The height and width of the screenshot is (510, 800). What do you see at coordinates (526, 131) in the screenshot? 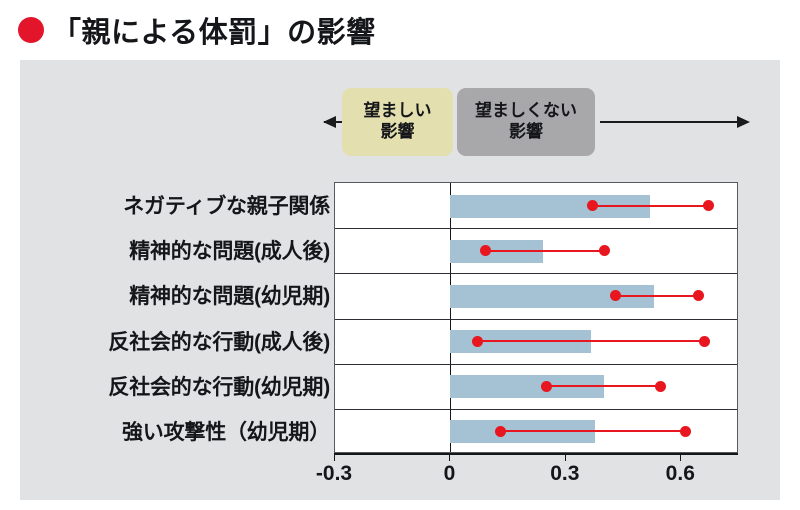
I see `legend-item-undesirable-line2: 影響` at bounding box center [526, 131].